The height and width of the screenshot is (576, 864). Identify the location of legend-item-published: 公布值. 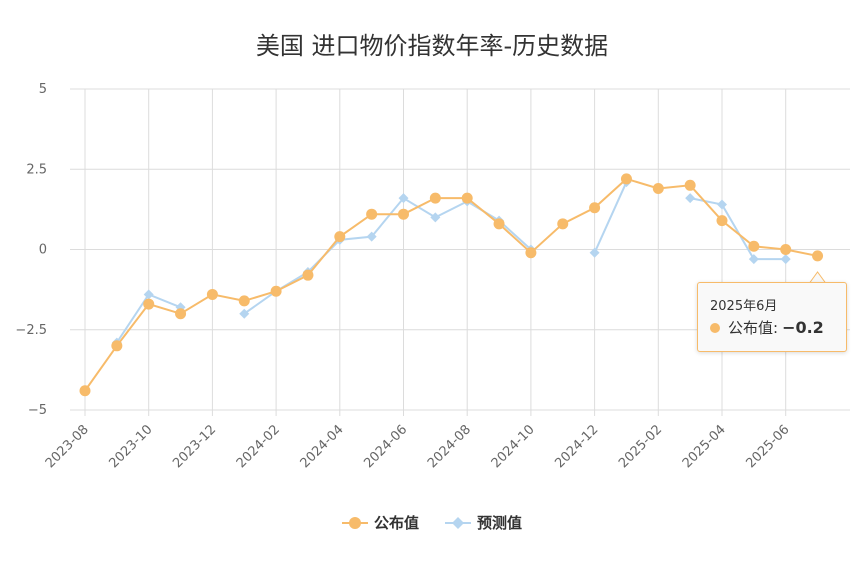
(380, 522).